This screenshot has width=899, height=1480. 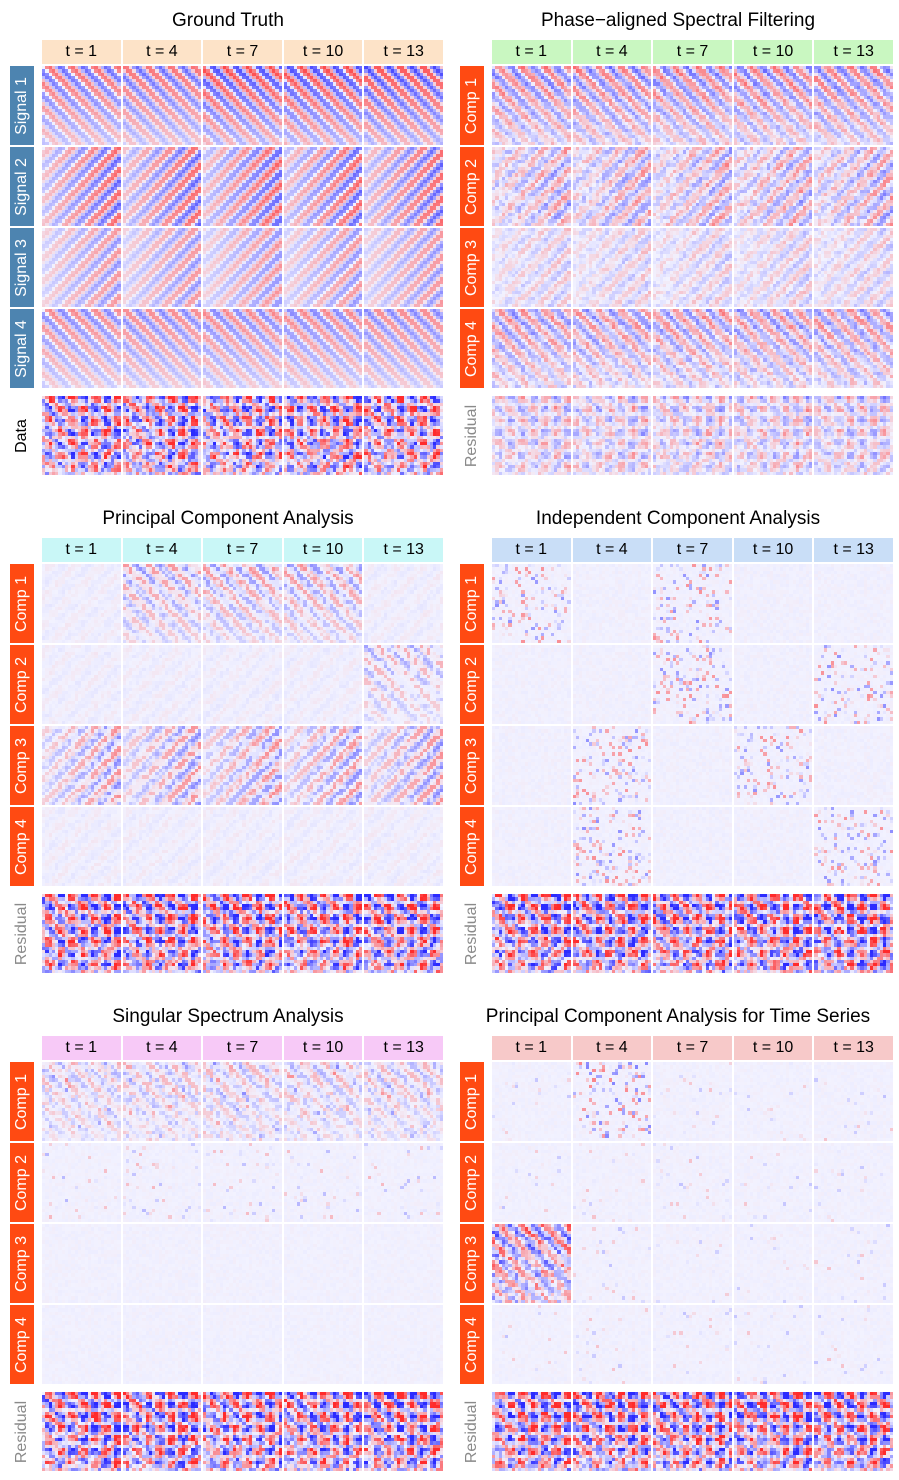 What do you see at coordinates (162, 52) in the screenshot?
I see `time-strip: t = 4` at bounding box center [162, 52].